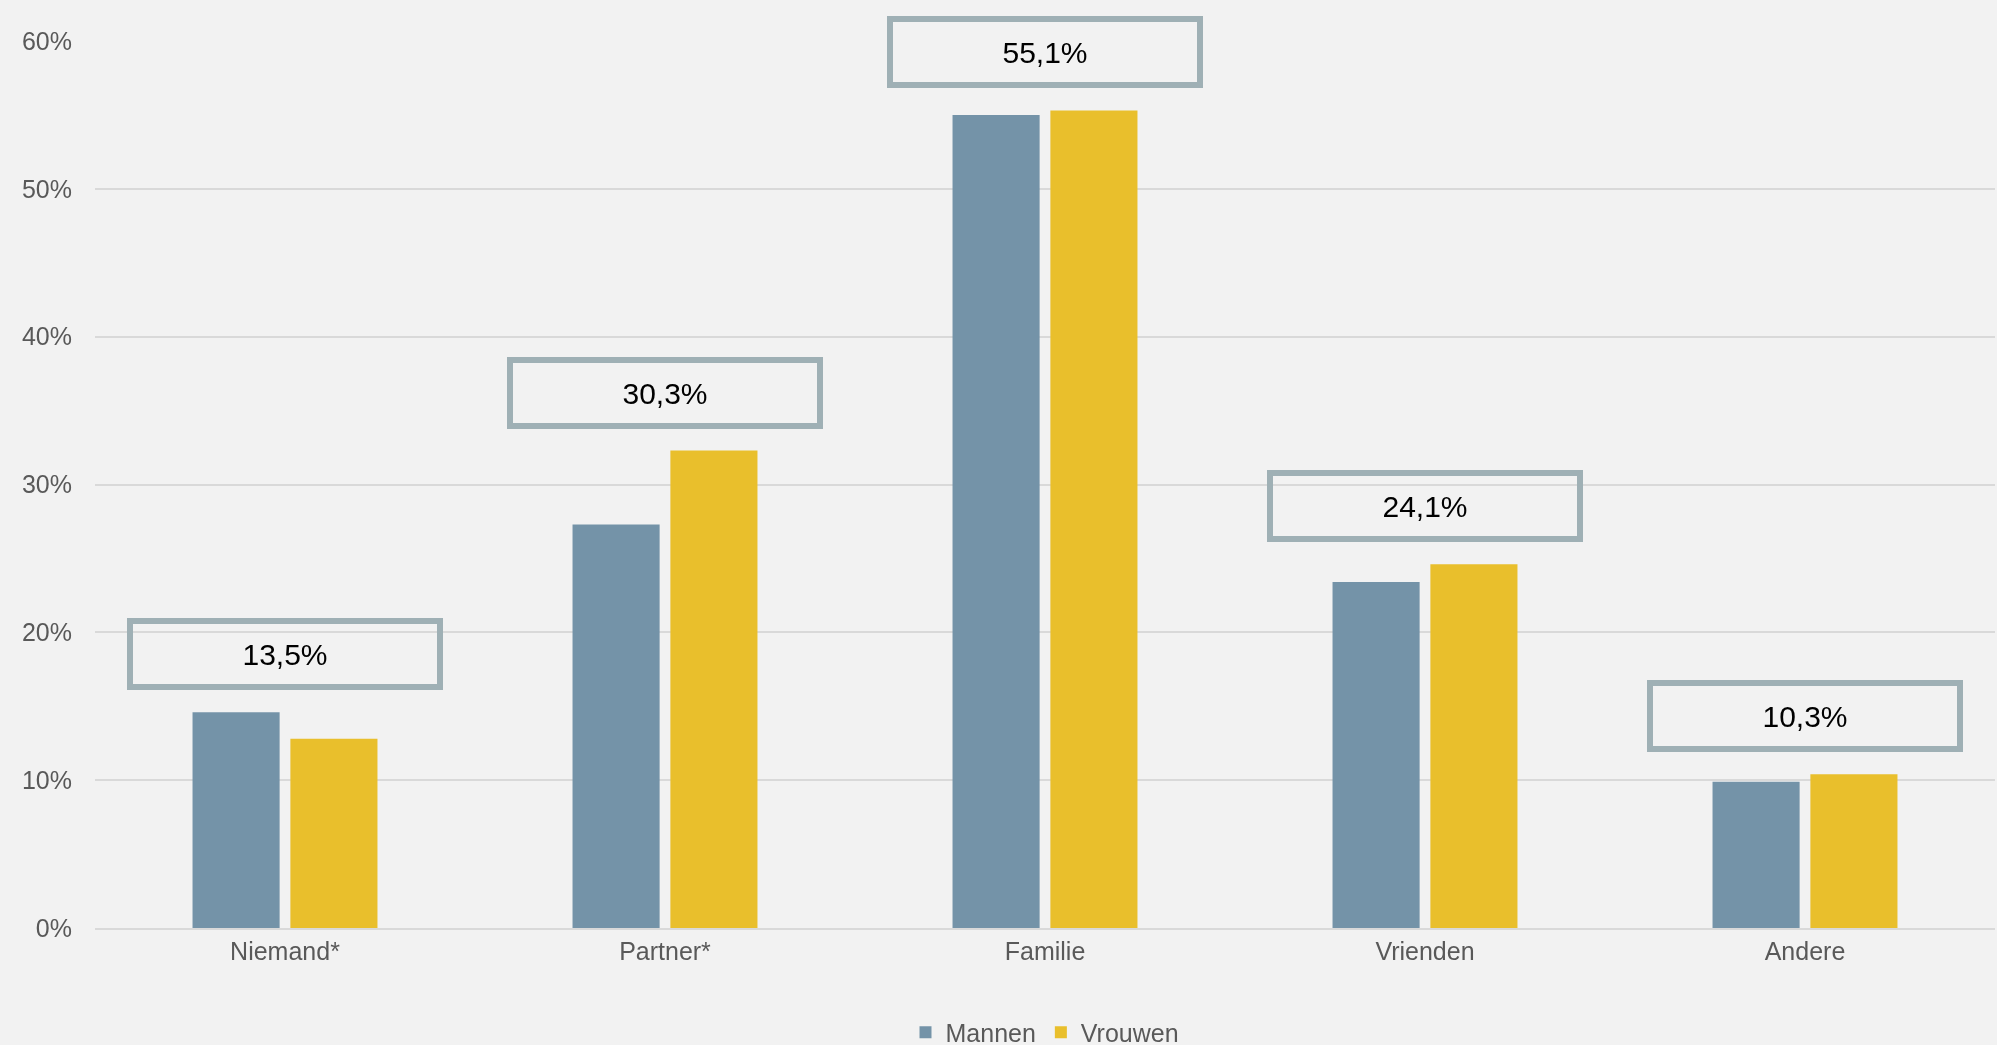 This screenshot has height=1045, width=1997. What do you see at coordinates (1425, 951) in the screenshot?
I see `x-tick-label: Vrienden` at bounding box center [1425, 951].